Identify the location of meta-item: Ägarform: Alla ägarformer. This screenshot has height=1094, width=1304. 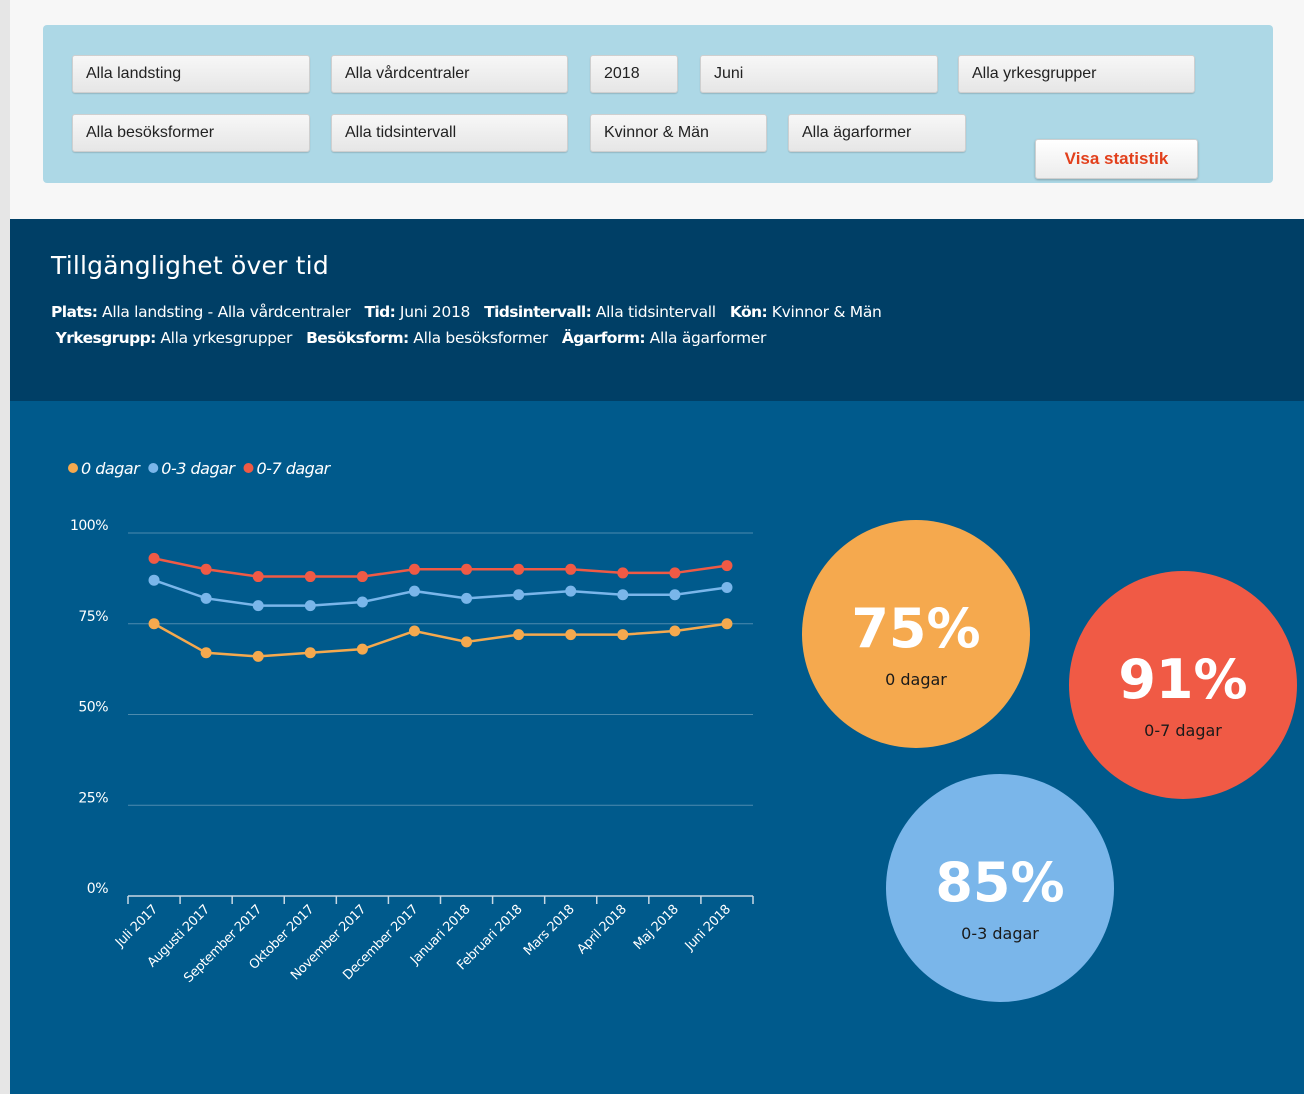
(664, 338).